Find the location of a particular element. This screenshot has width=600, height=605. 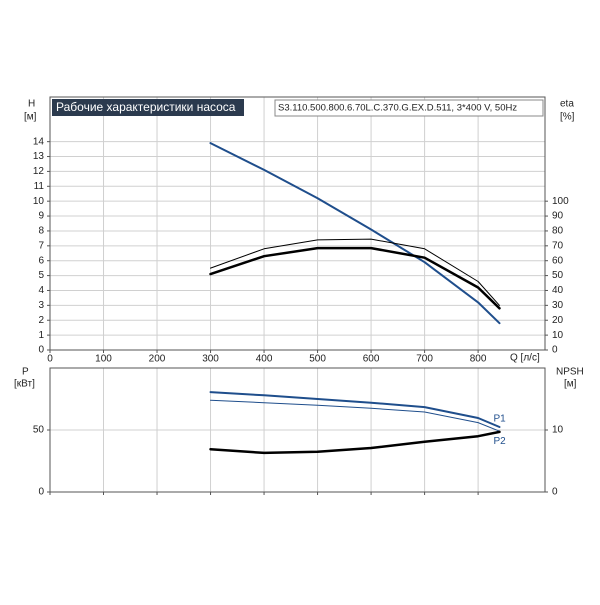

y2-tick-label: 90 is located at coordinates (558, 216).